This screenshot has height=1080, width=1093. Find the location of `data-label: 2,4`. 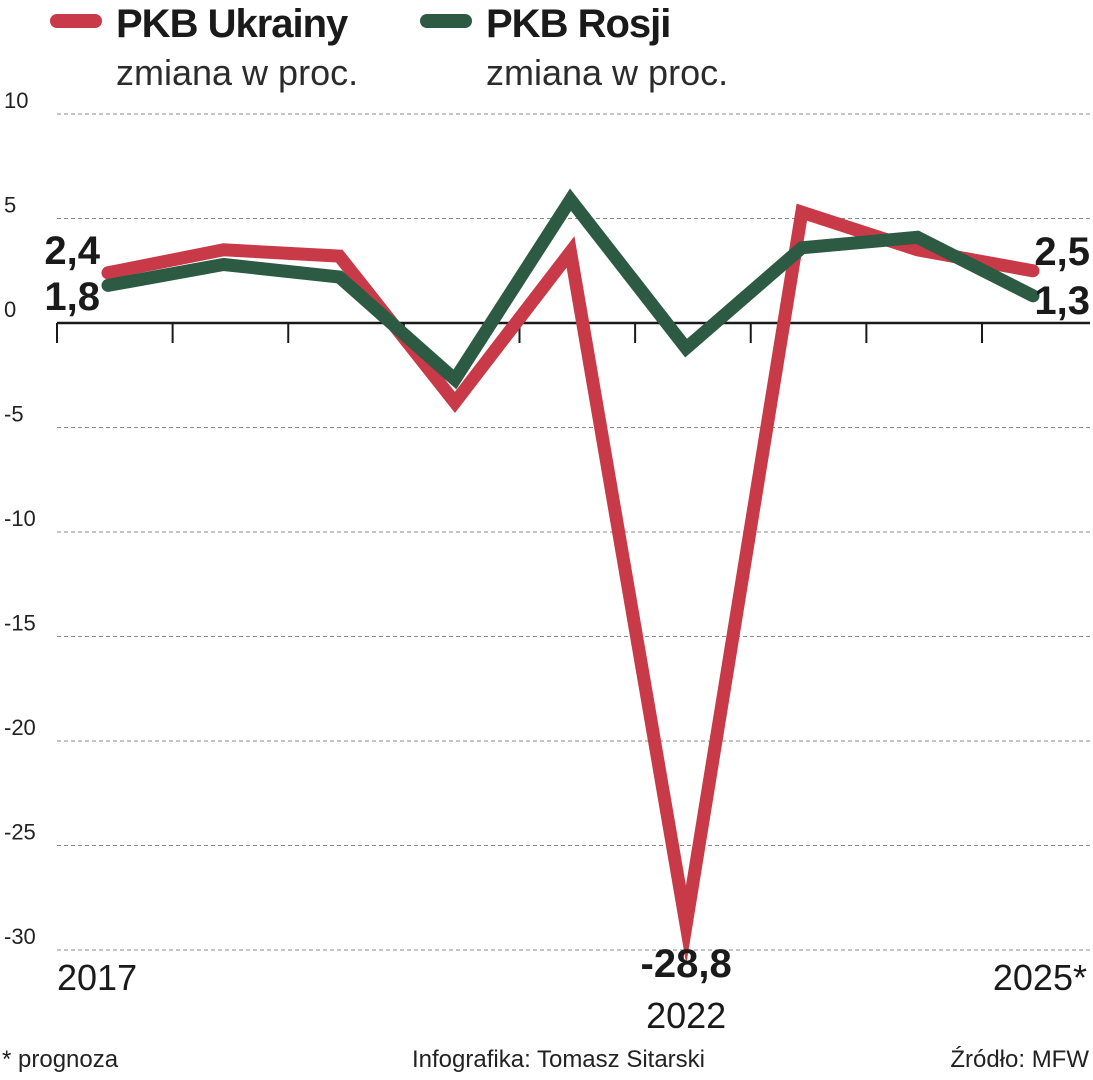

data-label: 2,4 is located at coordinates (72, 251).